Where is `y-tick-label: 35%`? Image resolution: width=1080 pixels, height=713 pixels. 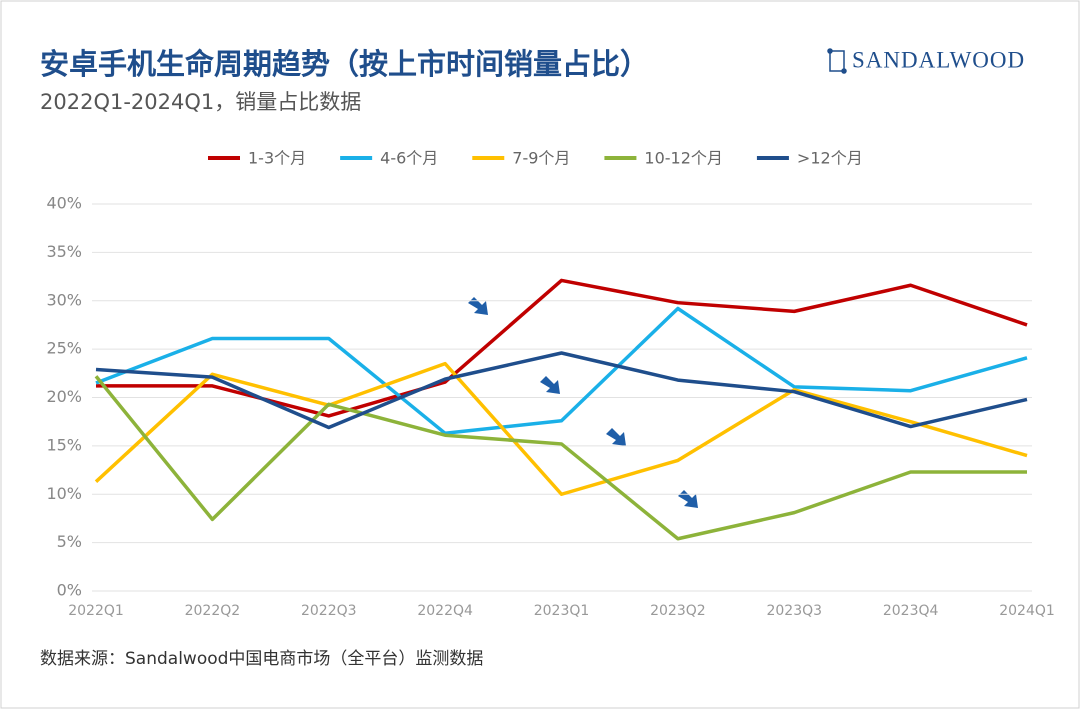 y-tick-label: 35% is located at coordinates (64, 251).